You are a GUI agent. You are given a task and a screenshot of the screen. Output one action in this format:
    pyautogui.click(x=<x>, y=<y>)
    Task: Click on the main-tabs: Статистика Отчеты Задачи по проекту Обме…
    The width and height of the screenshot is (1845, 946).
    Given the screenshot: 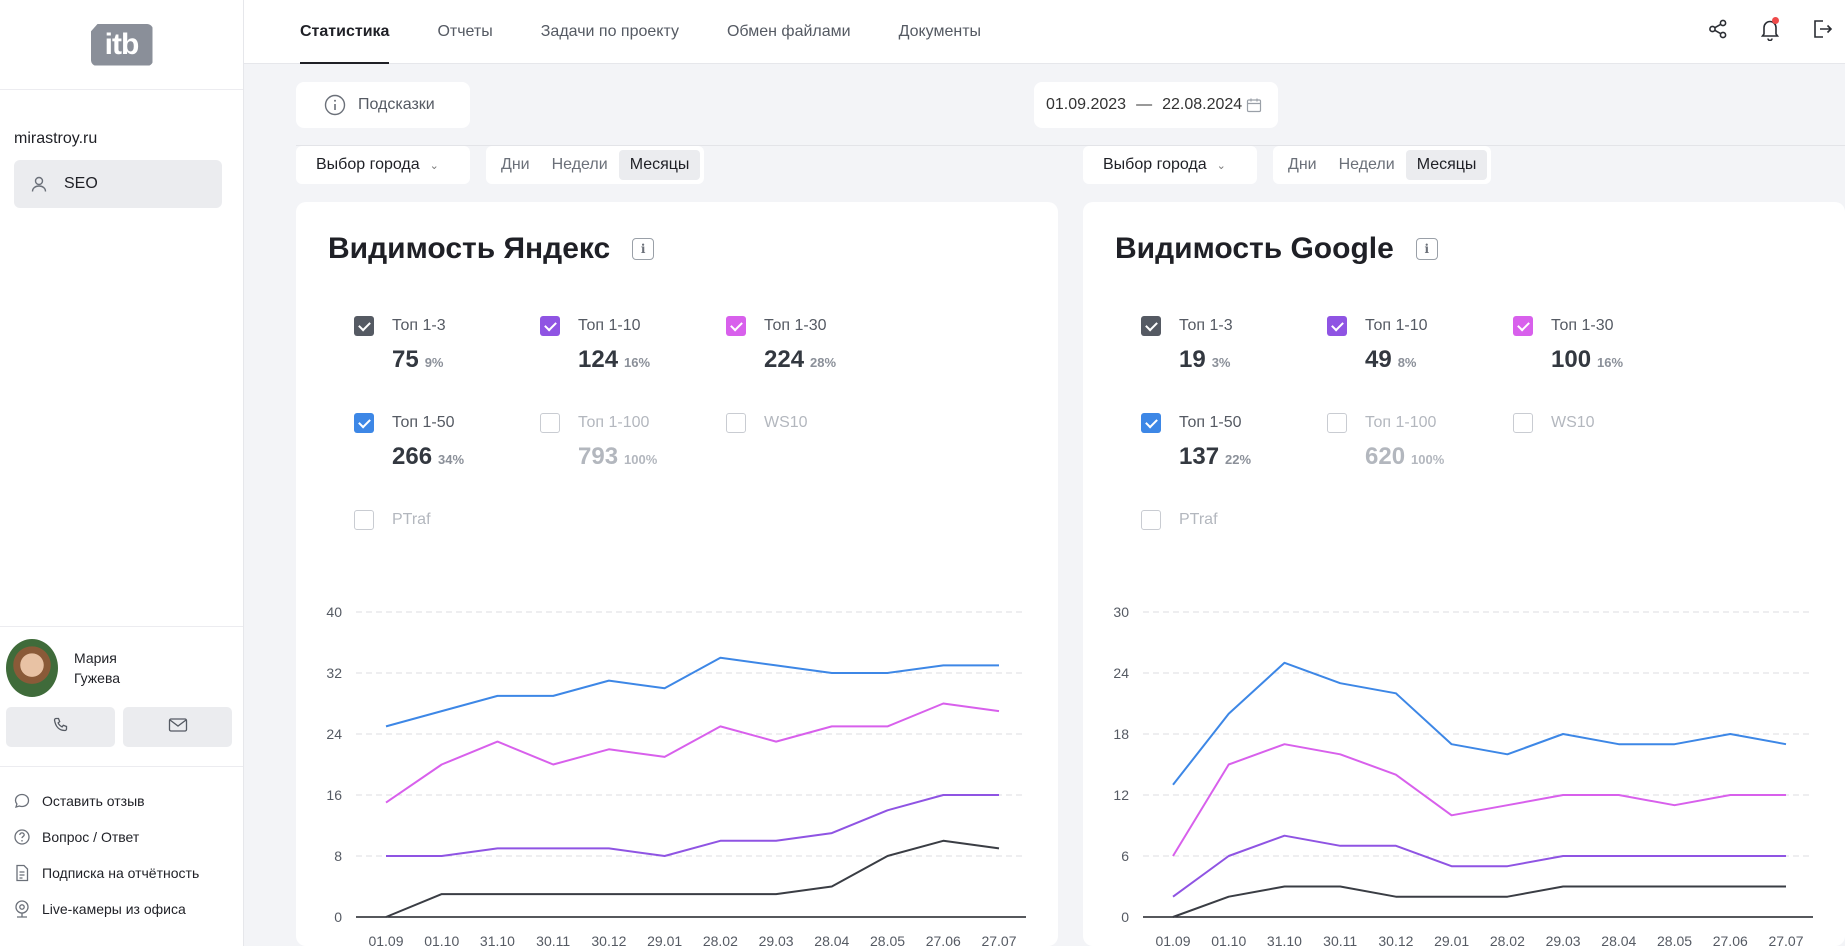 What is the action you would take?
    pyautogui.click(x=664, y=32)
    